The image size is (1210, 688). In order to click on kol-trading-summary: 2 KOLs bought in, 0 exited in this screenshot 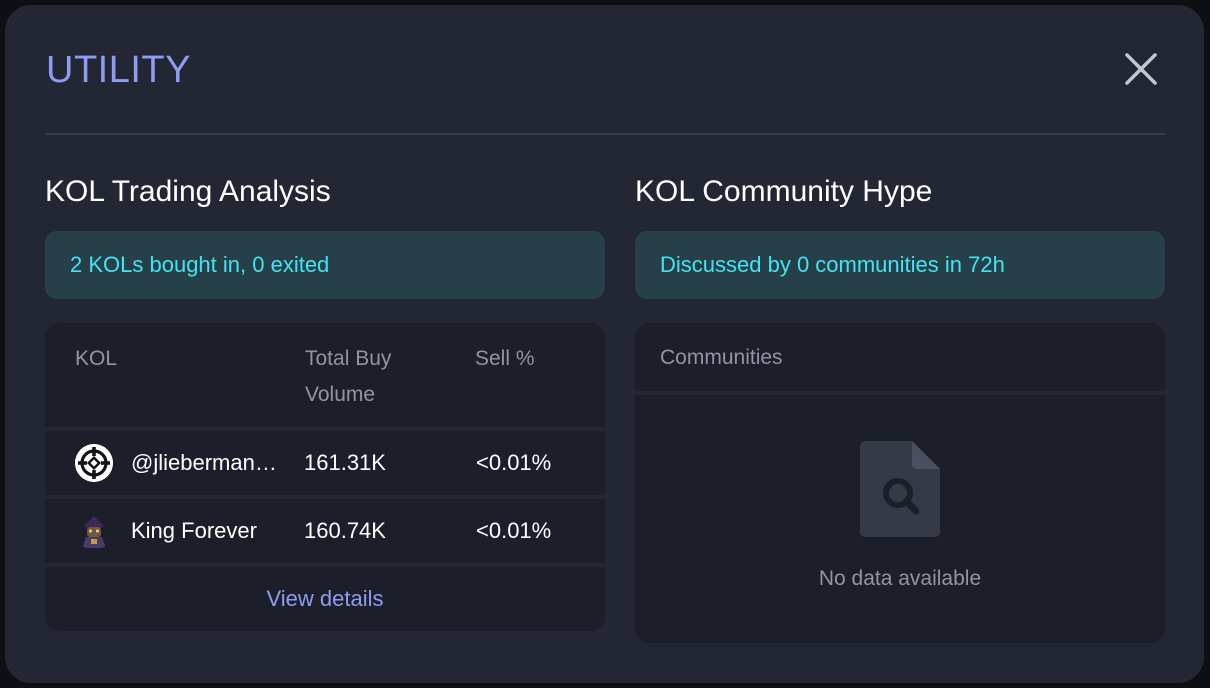, I will do `click(325, 265)`.